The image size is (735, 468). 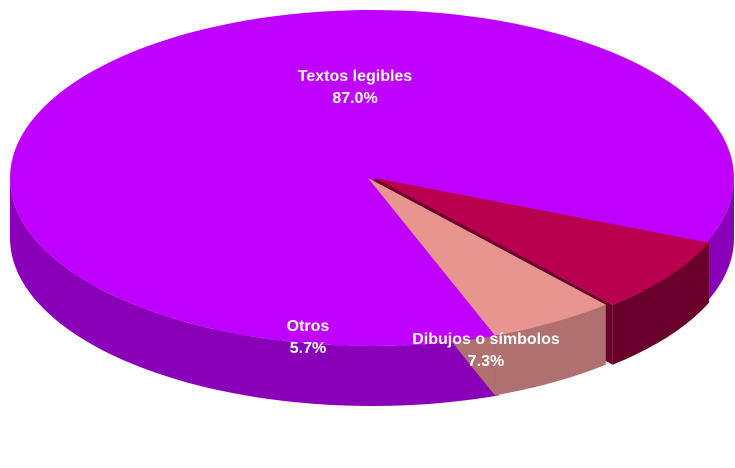 What do you see at coordinates (355, 76) in the screenshot?
I see `slice-label-textos-legibles: Textos legibles` at bounding box center [355, 76].